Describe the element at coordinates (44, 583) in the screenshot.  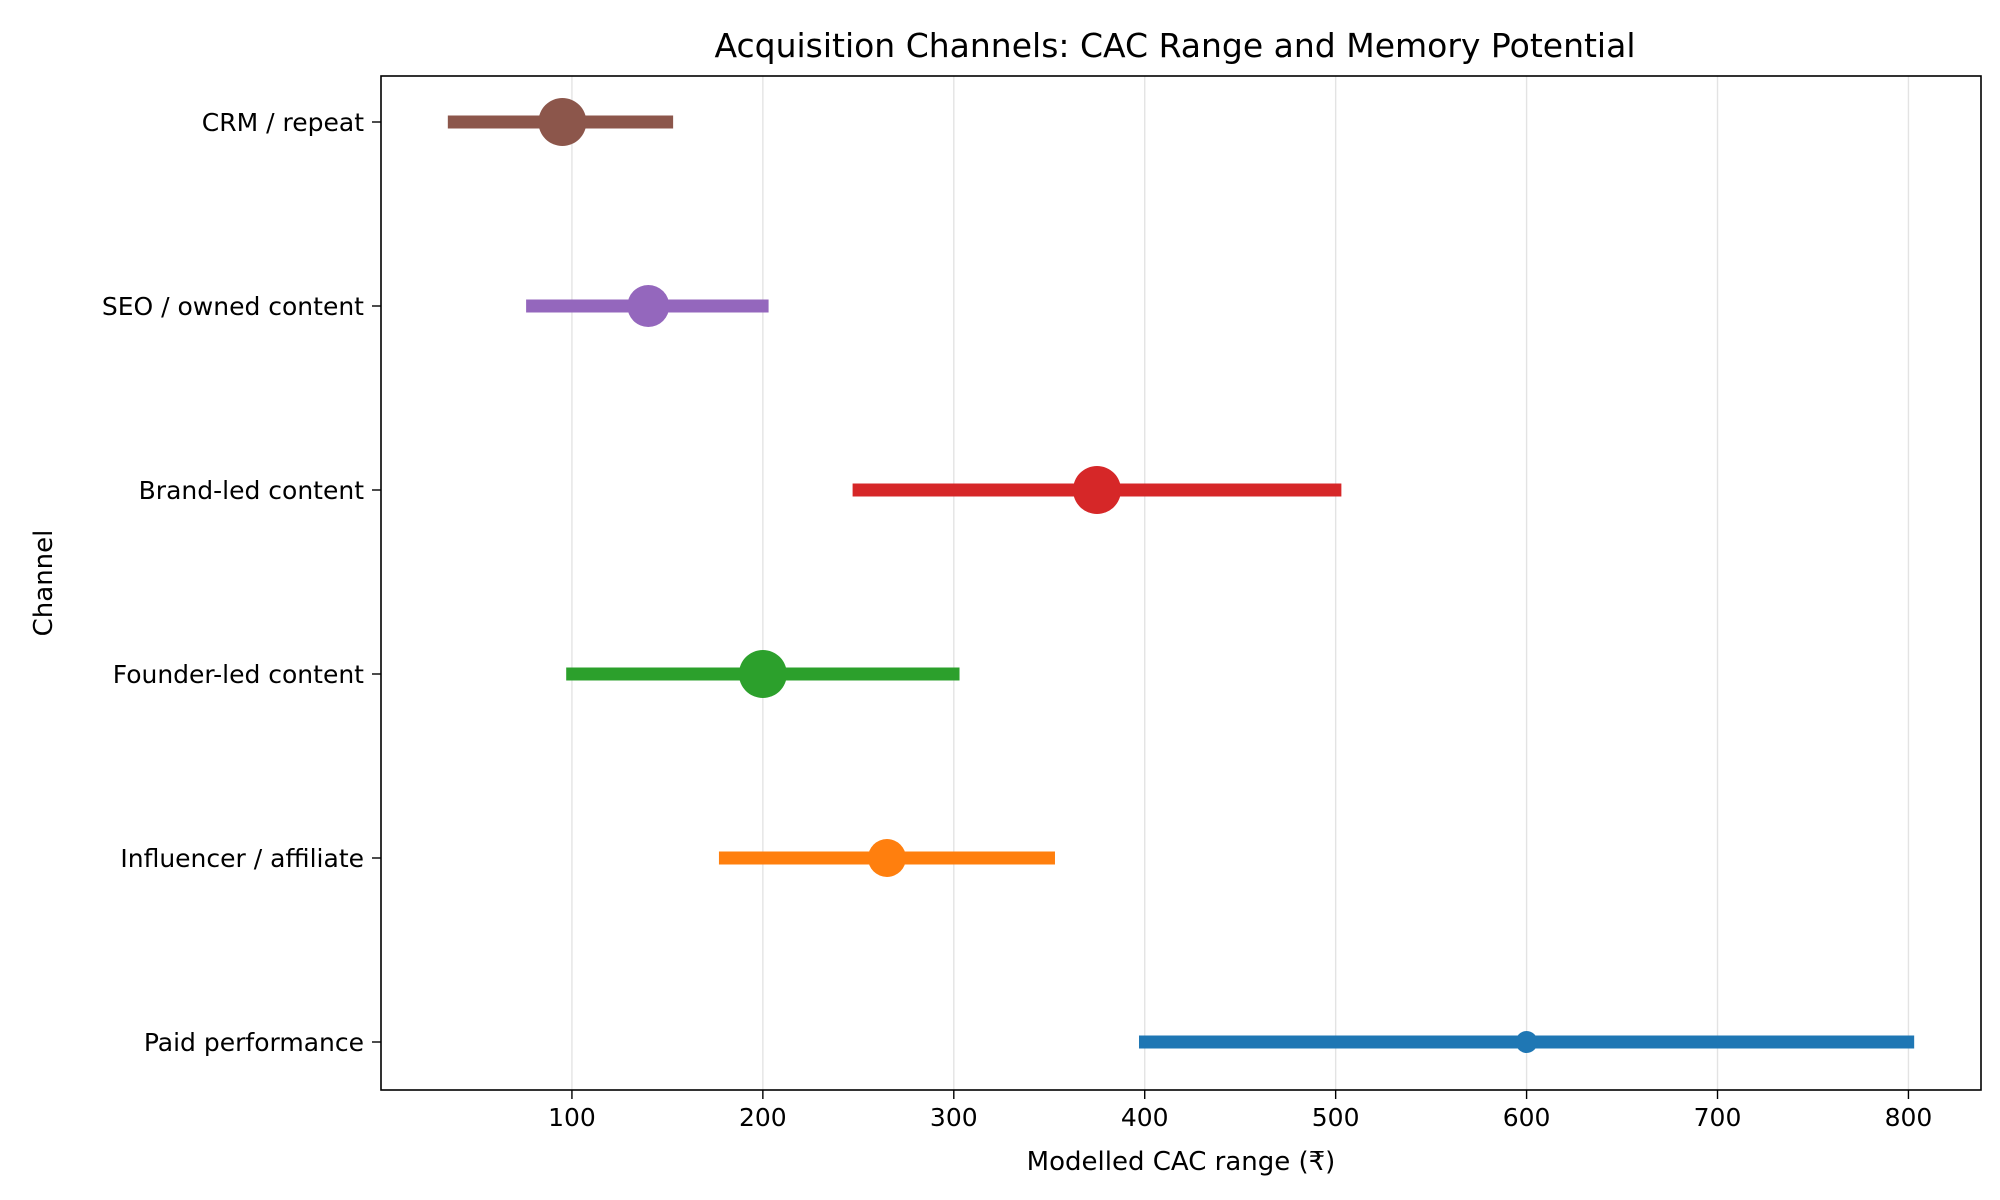
I see `y-axis-label: Channel` at that location.